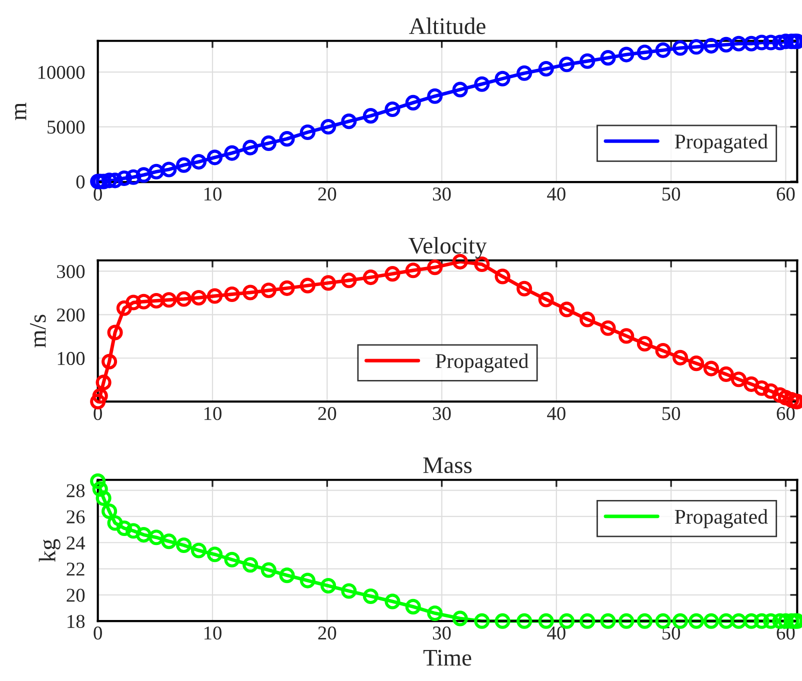  Describe the element at coordinates (76, 543) in the screenshot. I see `y-tick-label: 24` at that location.